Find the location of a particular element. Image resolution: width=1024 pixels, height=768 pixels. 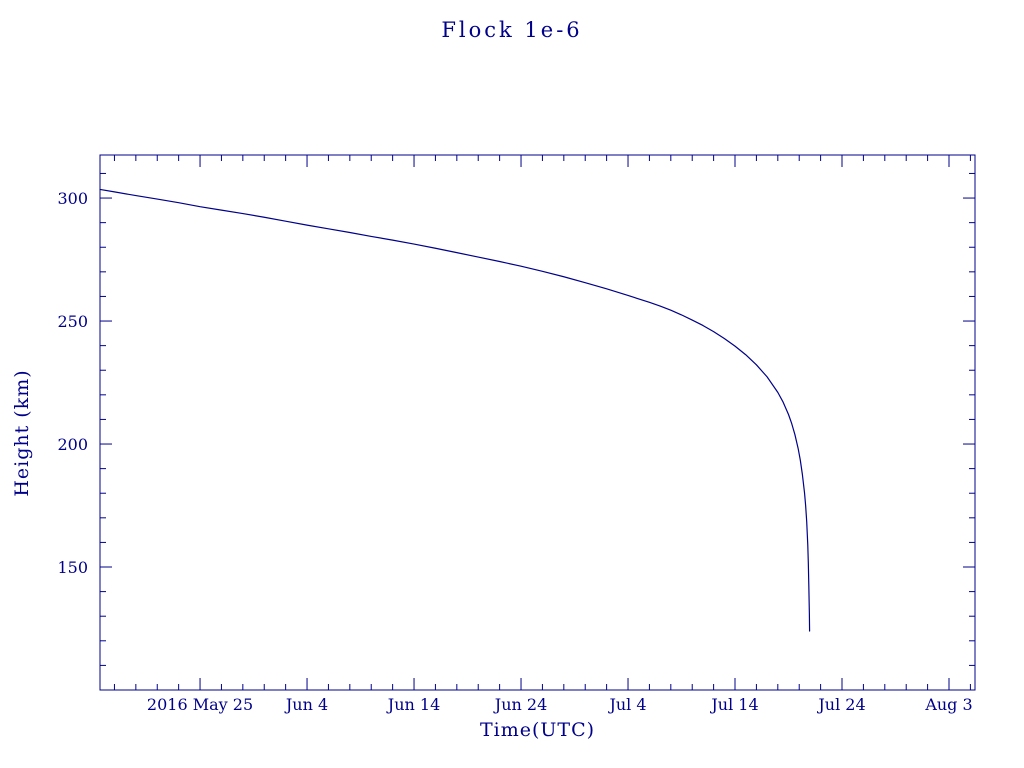

x-tick-label: Jun 4 is located at coordinates (306, 704).